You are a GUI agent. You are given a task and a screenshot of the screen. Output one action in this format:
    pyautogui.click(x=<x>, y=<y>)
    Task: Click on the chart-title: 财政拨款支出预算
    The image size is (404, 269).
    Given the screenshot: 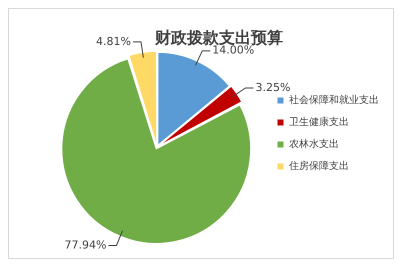 What is the action you would take?
    pyautogui.click(x=218, y=37)
    